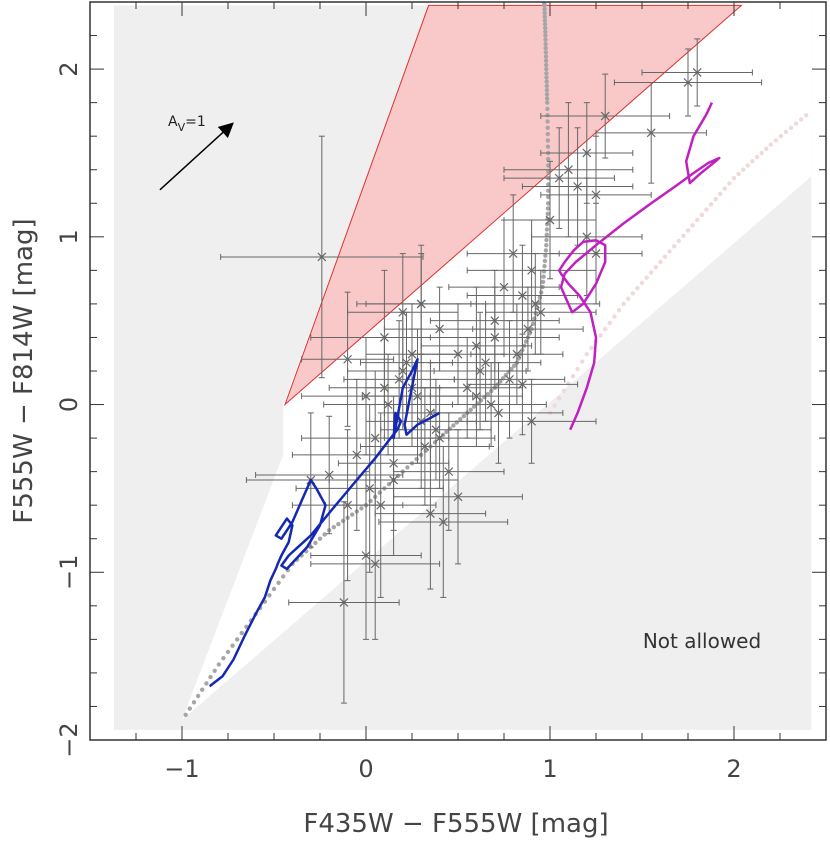  What do you see at coordinates (173, 122) in the screenshot?
I see `extinction-label-a: A` at bounding box center [173, 122].